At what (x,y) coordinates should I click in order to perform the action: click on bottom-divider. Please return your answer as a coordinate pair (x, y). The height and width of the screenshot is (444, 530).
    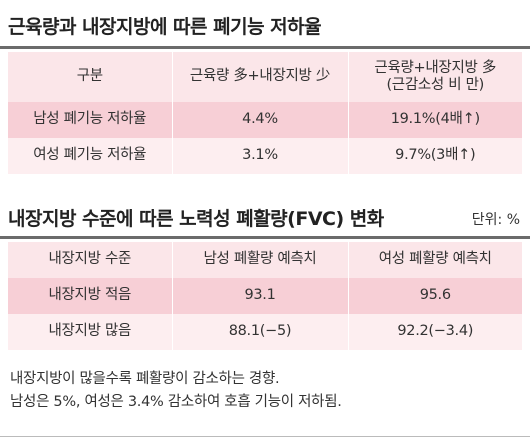
    Looking at the image, I should click on (265, 436).